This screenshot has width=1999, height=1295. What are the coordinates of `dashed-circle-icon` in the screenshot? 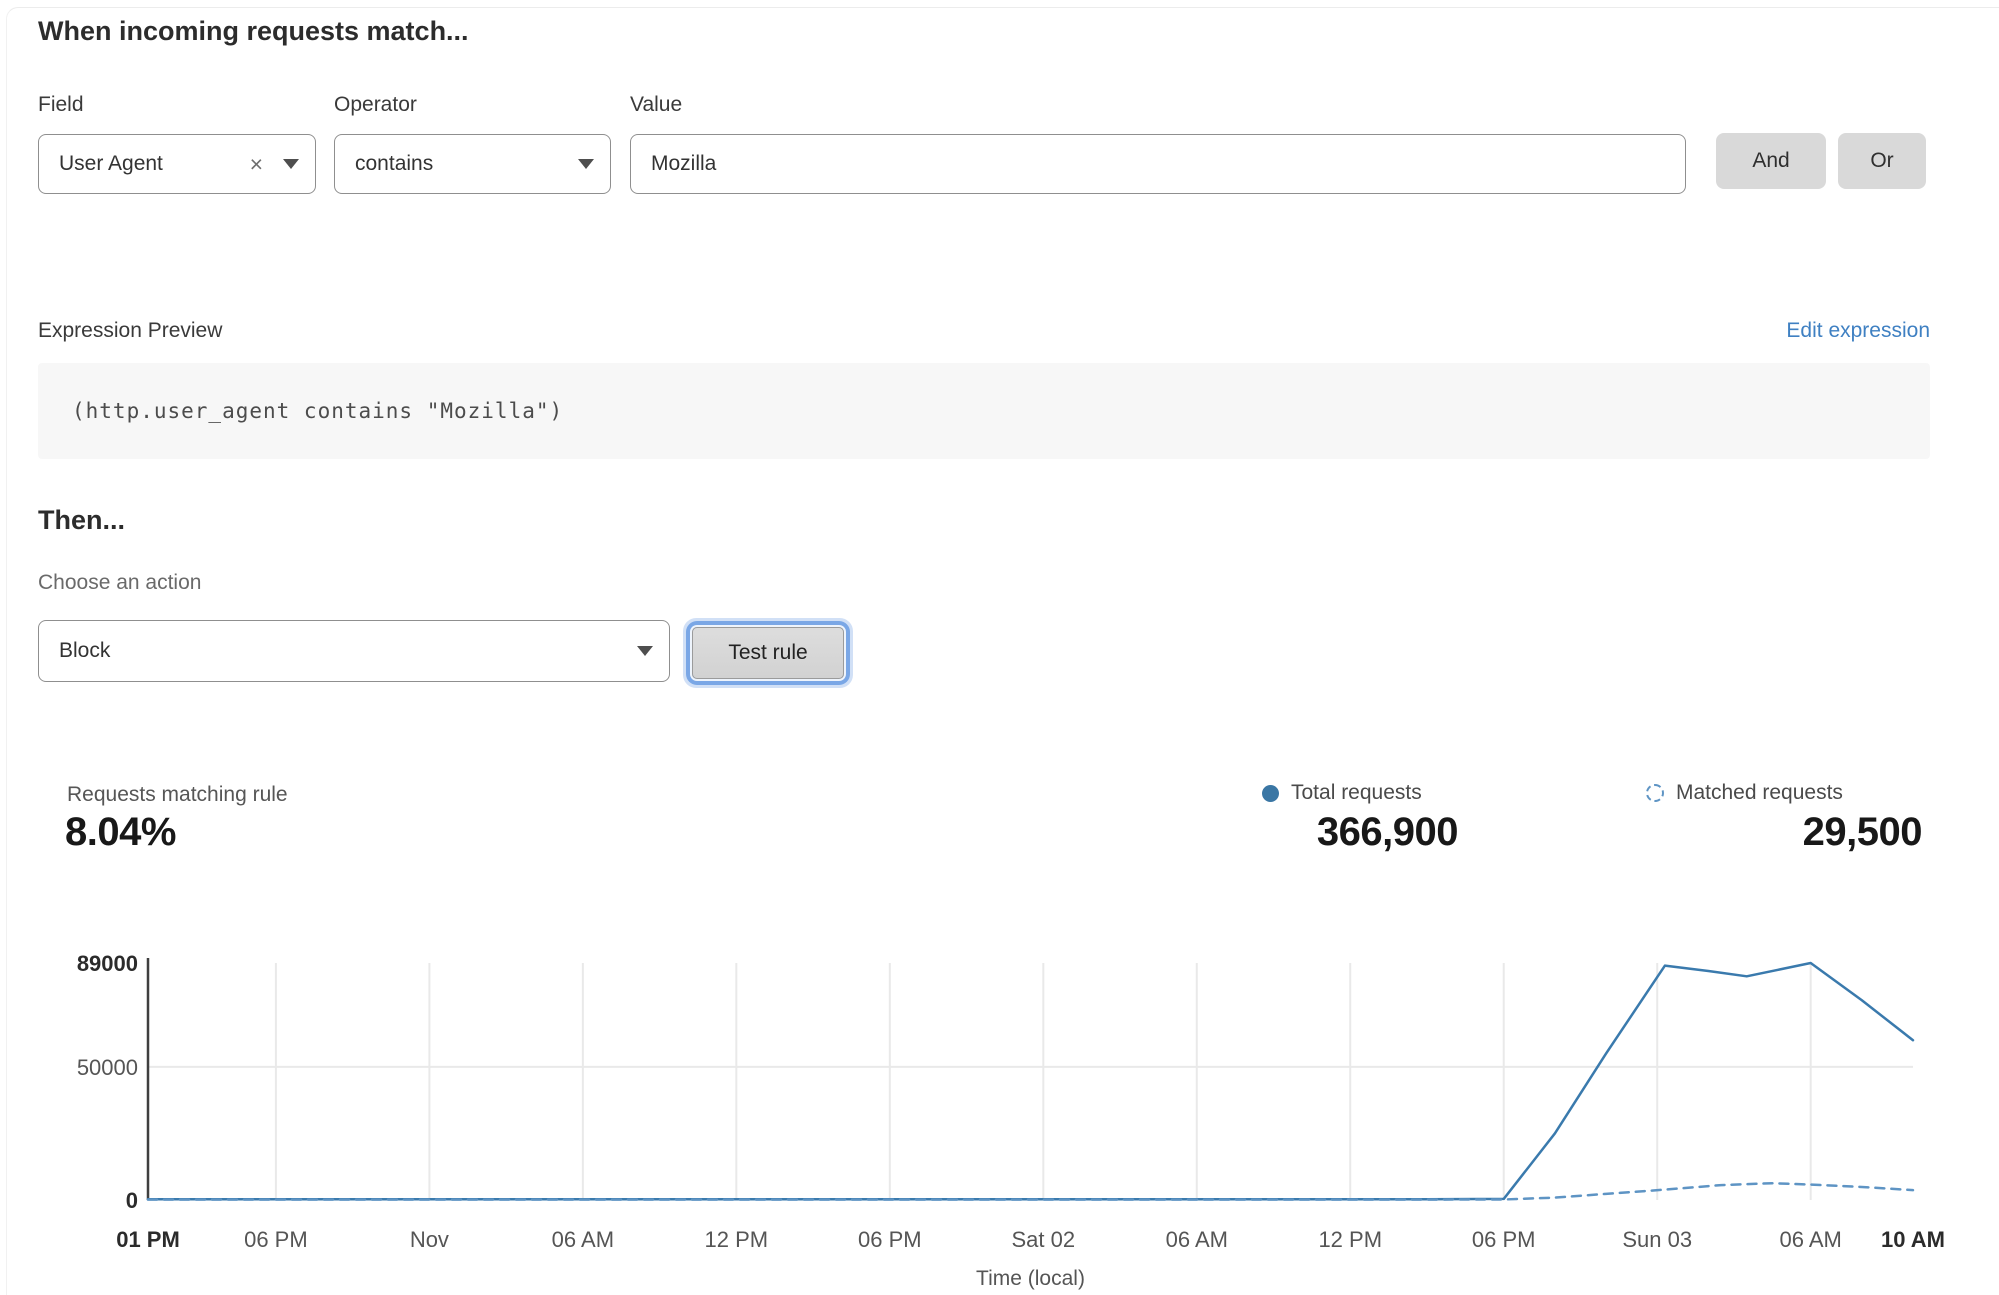 It's located at (1655, 793).